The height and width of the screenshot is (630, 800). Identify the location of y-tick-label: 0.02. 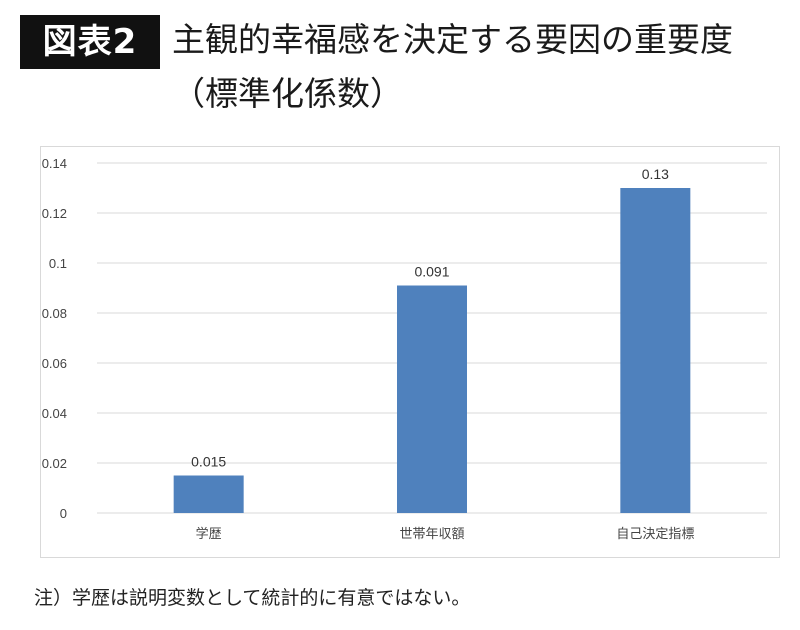
(54, 463).